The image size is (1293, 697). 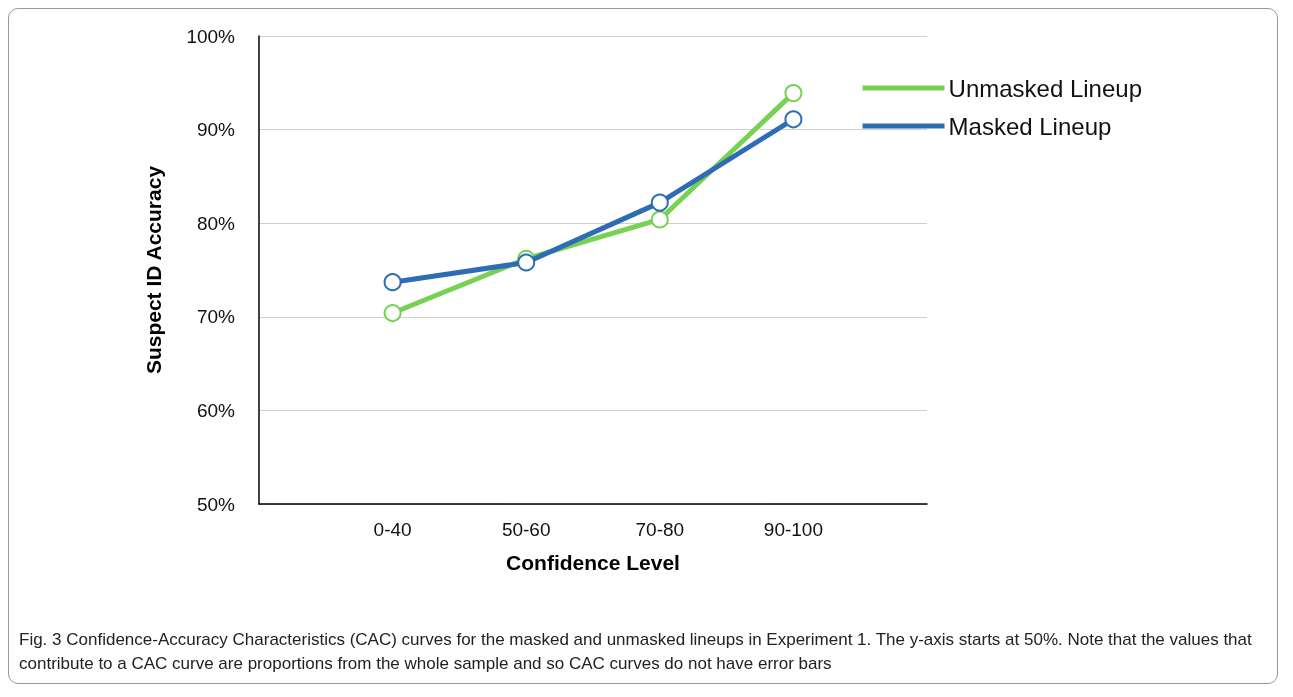 I want to click on legend-label: Unmasked Lineup, so click(x=1045, y=88).